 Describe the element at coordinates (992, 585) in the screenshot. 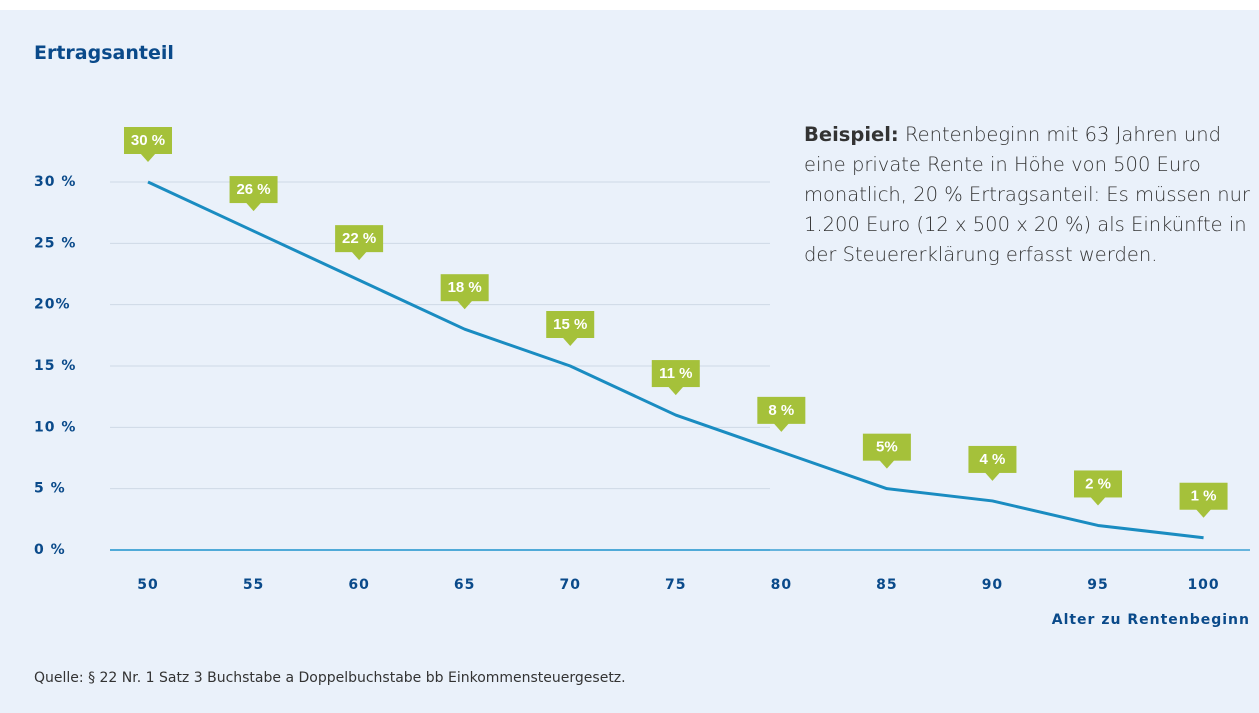

I see `x-tick-label: 90` at that location.